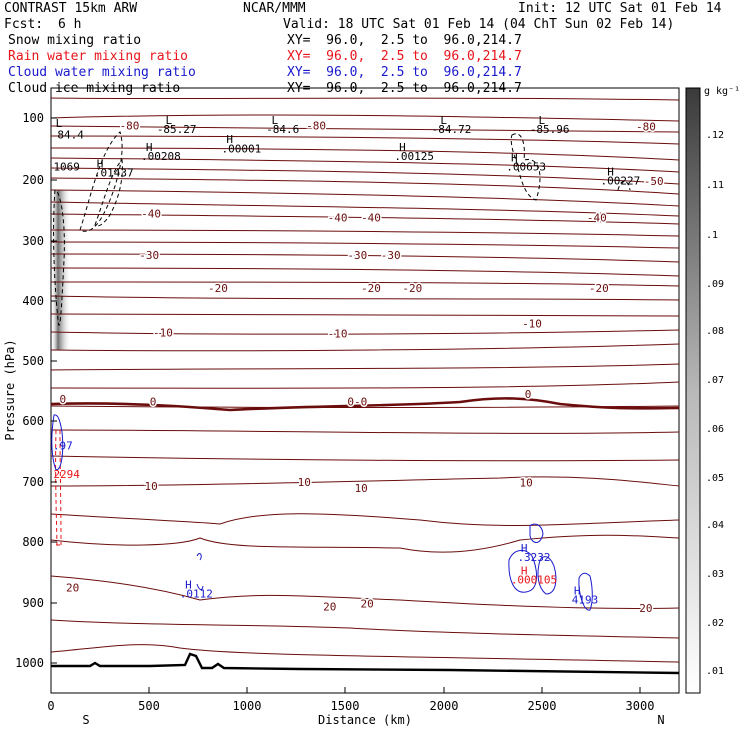  What do you see at coordinates (620, 8) in the screenshot?
I see `init-time: Init: 12 UTC Sat 01 Feb 14` at bounding box center [620, 8].